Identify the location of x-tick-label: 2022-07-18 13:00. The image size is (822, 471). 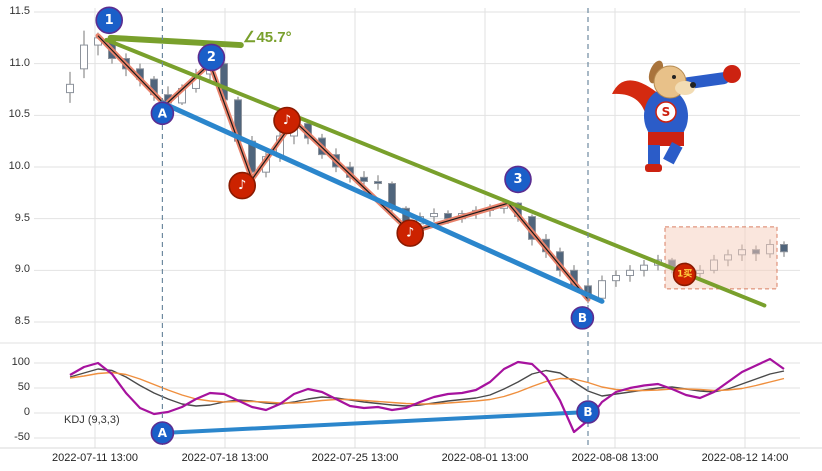
(225, 458).